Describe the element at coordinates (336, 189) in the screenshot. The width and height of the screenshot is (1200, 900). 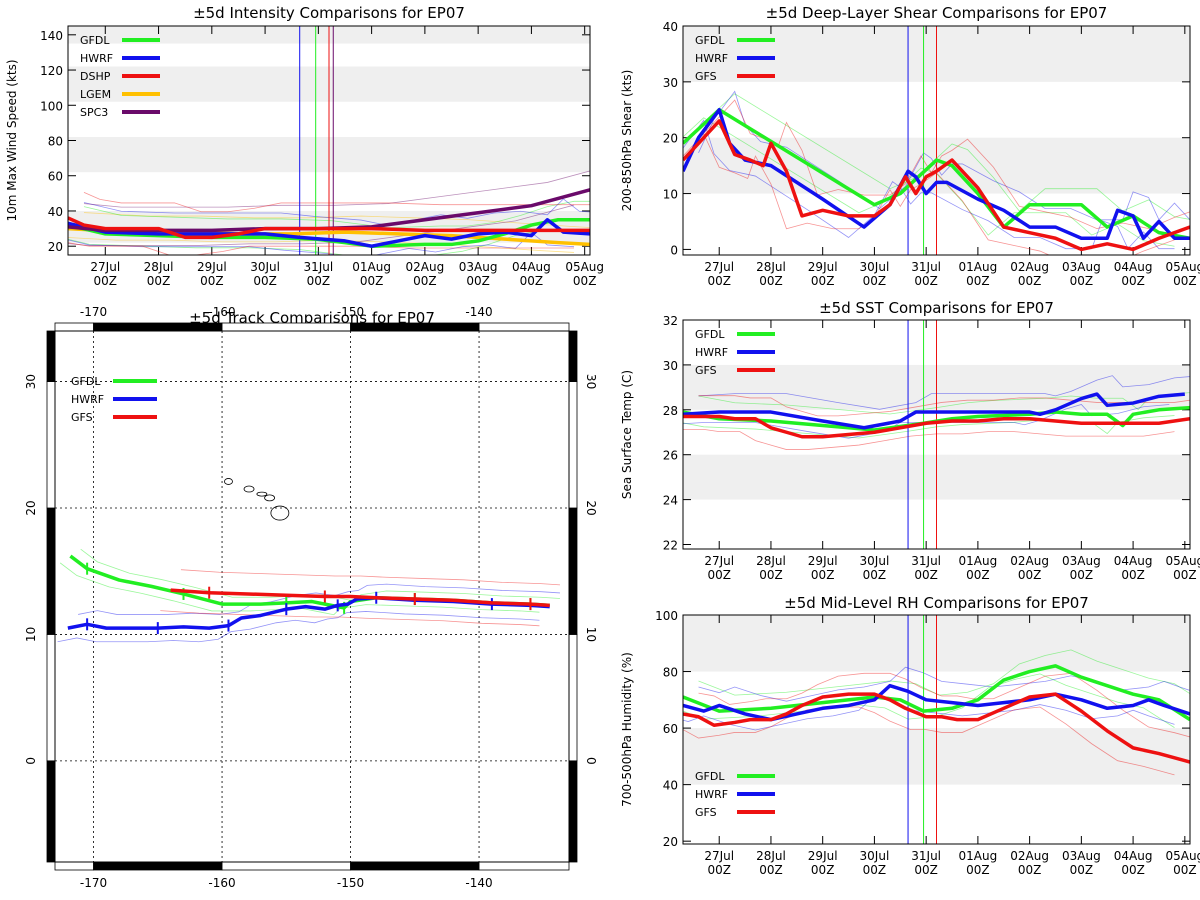
I see `intensity-faint-spc3` at that location.